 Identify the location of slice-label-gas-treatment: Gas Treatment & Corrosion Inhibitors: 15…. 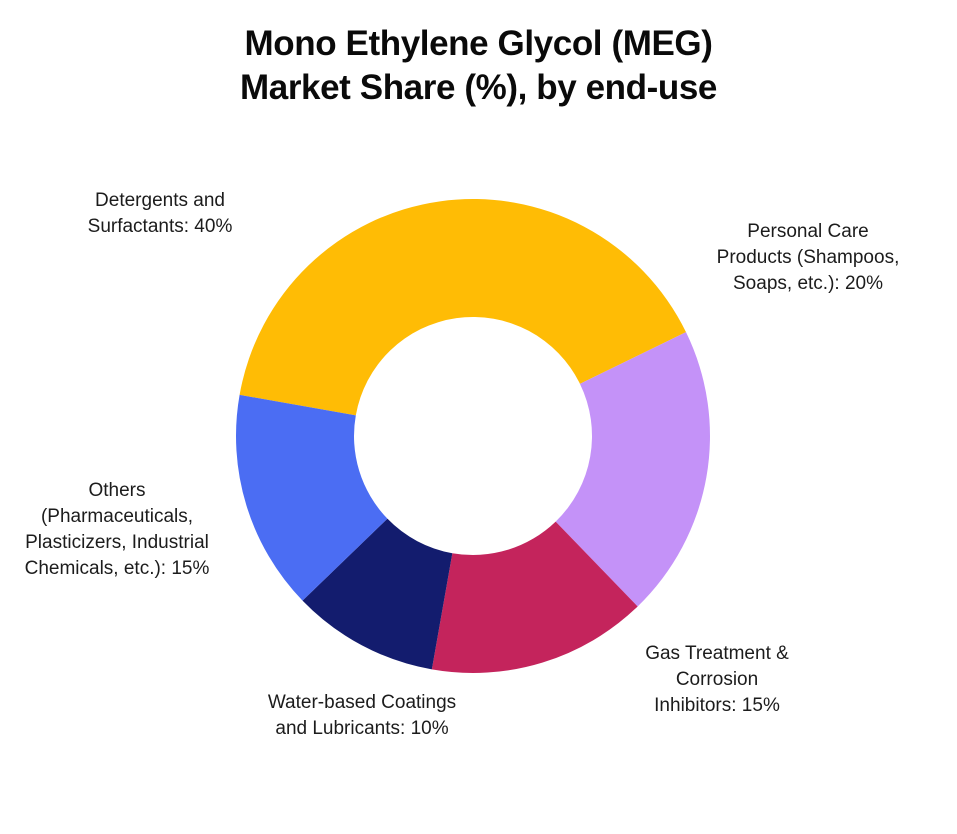
(717, 680).